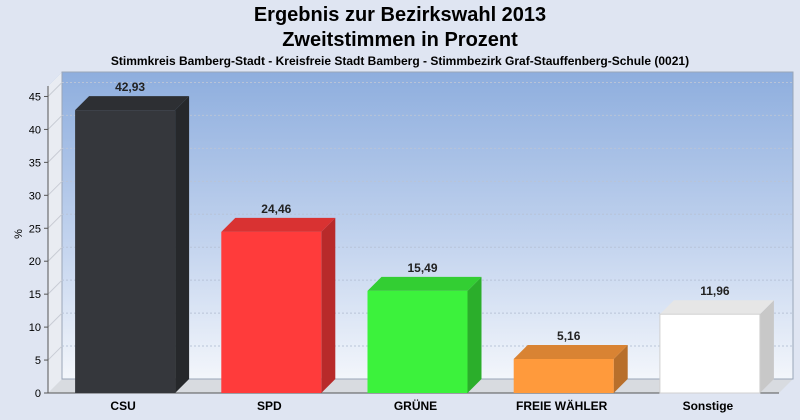 This screenshot has height=420, width=800. Describe the element at coordinates (35, 97) in the screenshot. I see `y-tick-label: 45` at that location.